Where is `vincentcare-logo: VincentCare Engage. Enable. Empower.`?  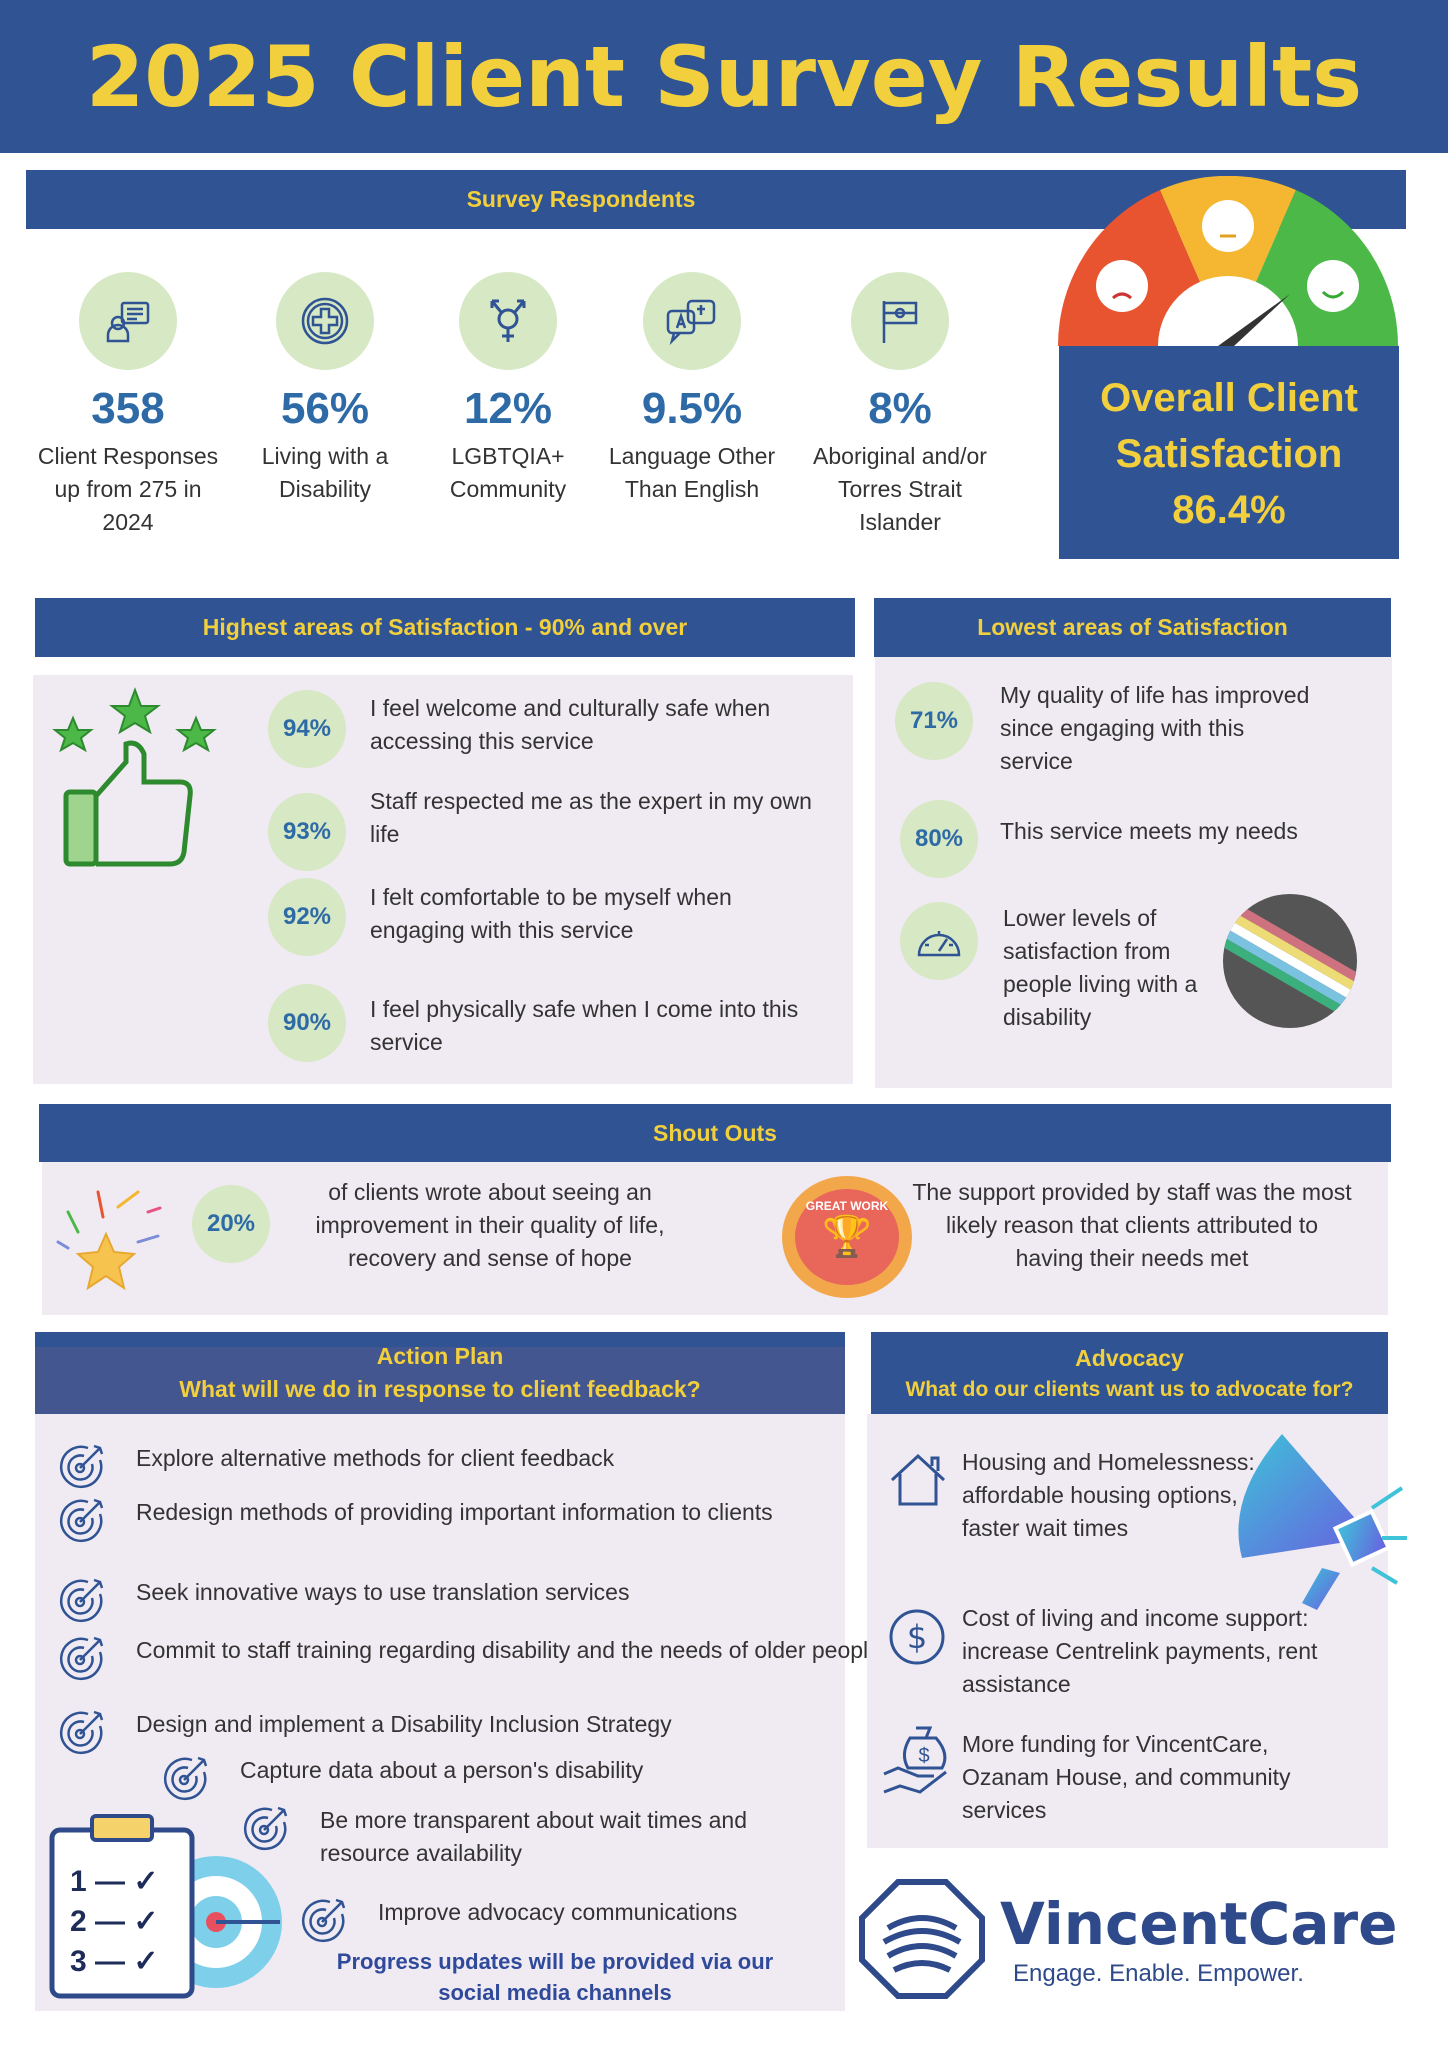 vincentcare-logo: VincentCare Engage. Enable. Empower. is located at coordinates (1127, 1939).